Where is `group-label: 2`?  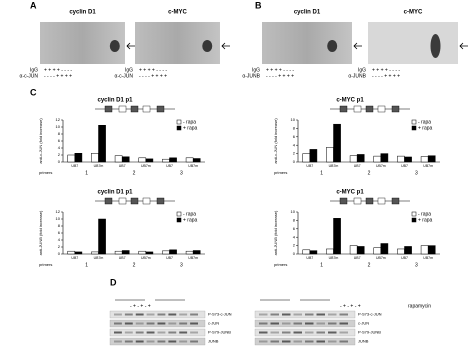 group-label: 2 is located at coordinates (369, 265).